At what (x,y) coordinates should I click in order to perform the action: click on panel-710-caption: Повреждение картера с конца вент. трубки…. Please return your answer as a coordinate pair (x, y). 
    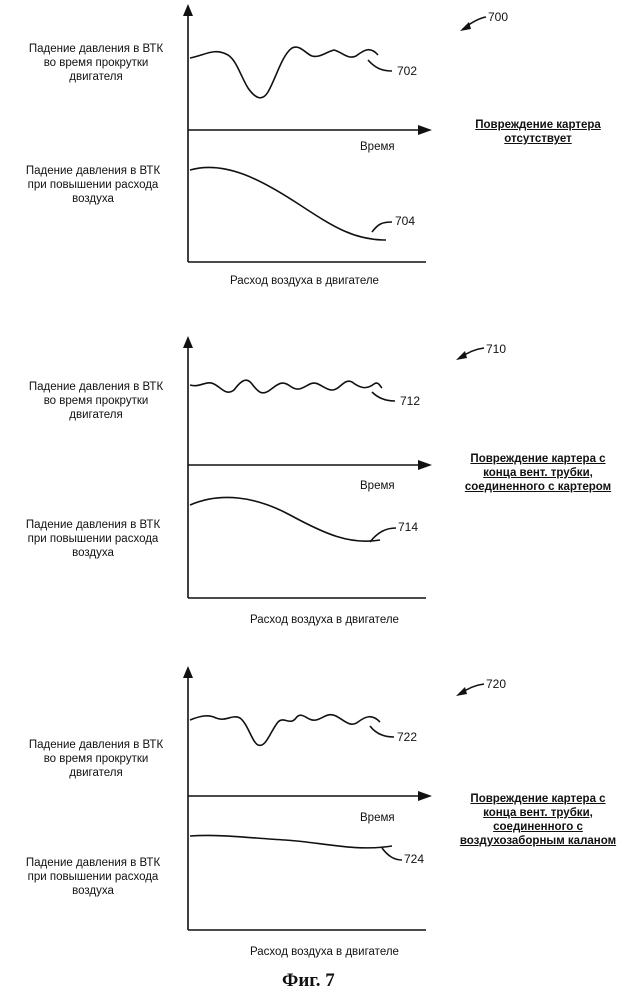
    Looking at the image, I should click on (538, 473).